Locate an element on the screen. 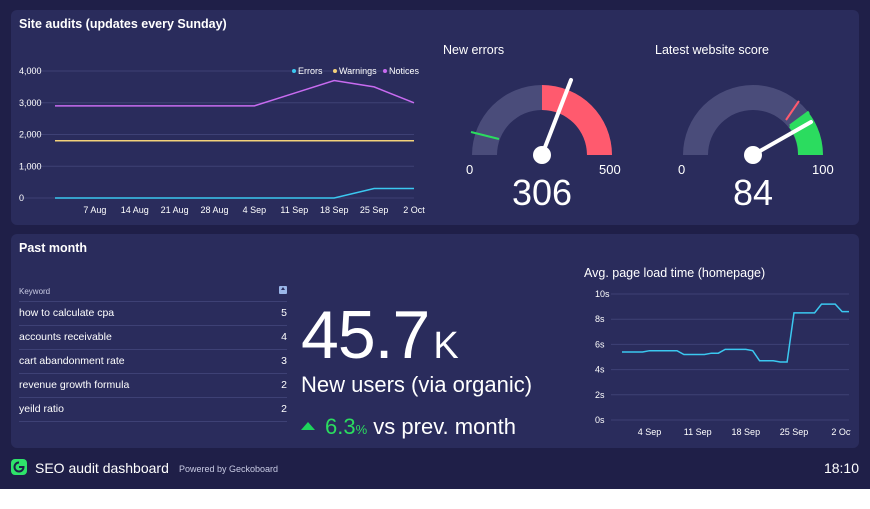  change-indicator: 6.3% vs prev. month is located at coordinates (408, 427).